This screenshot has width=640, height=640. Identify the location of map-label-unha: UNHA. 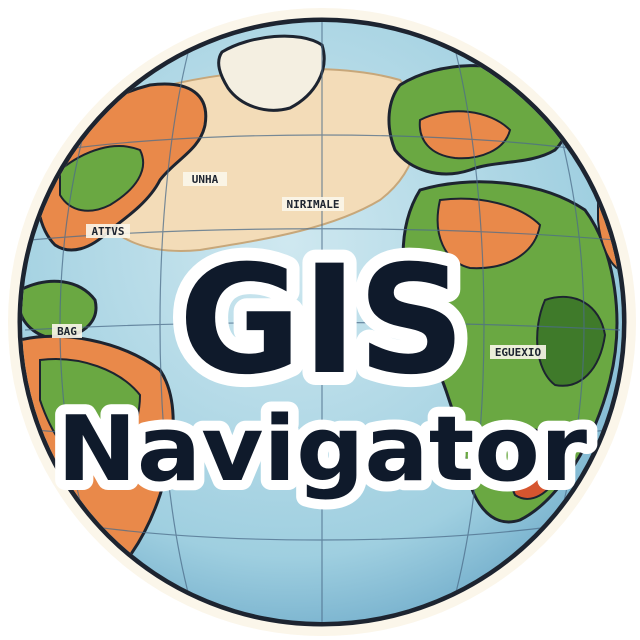
(205, 179).